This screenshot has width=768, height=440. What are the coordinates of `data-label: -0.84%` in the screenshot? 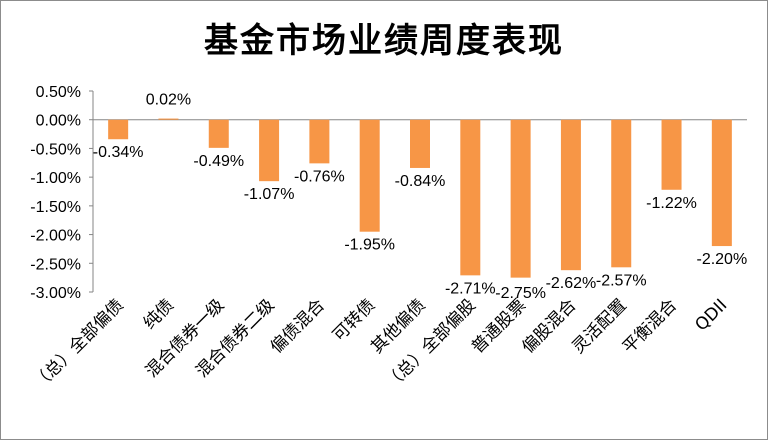 It's located at (420, 181).